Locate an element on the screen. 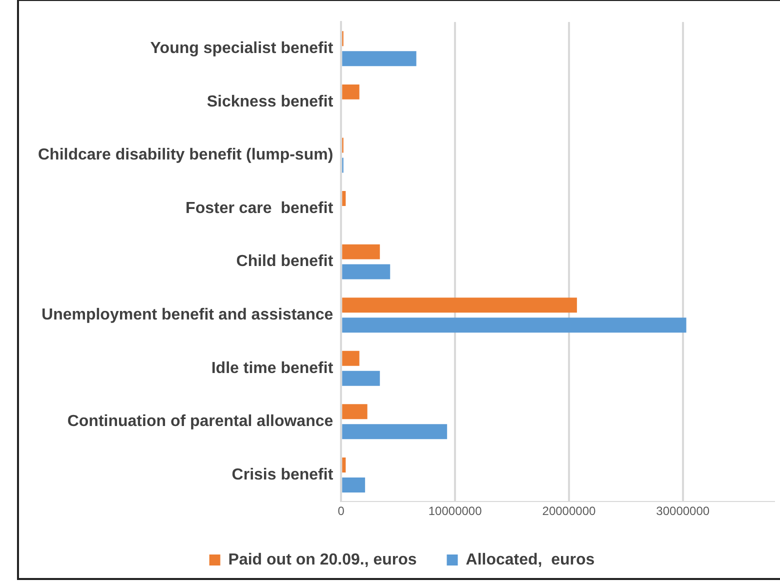  x-tick-label: 30000000 is located at coordinates (683, 511).